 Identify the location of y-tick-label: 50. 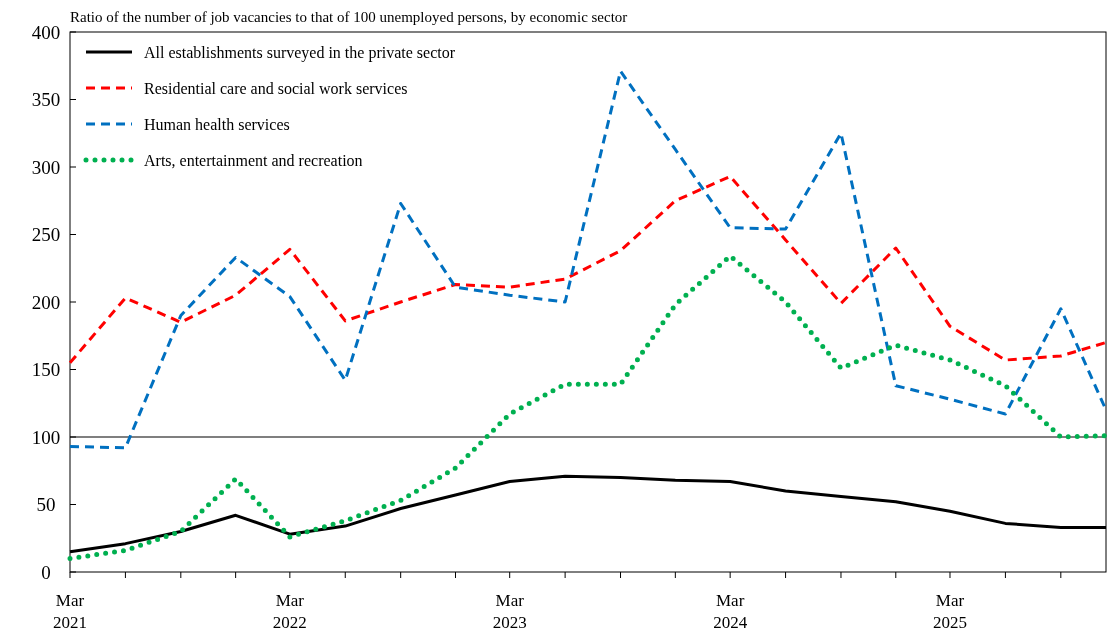
(46, 505).